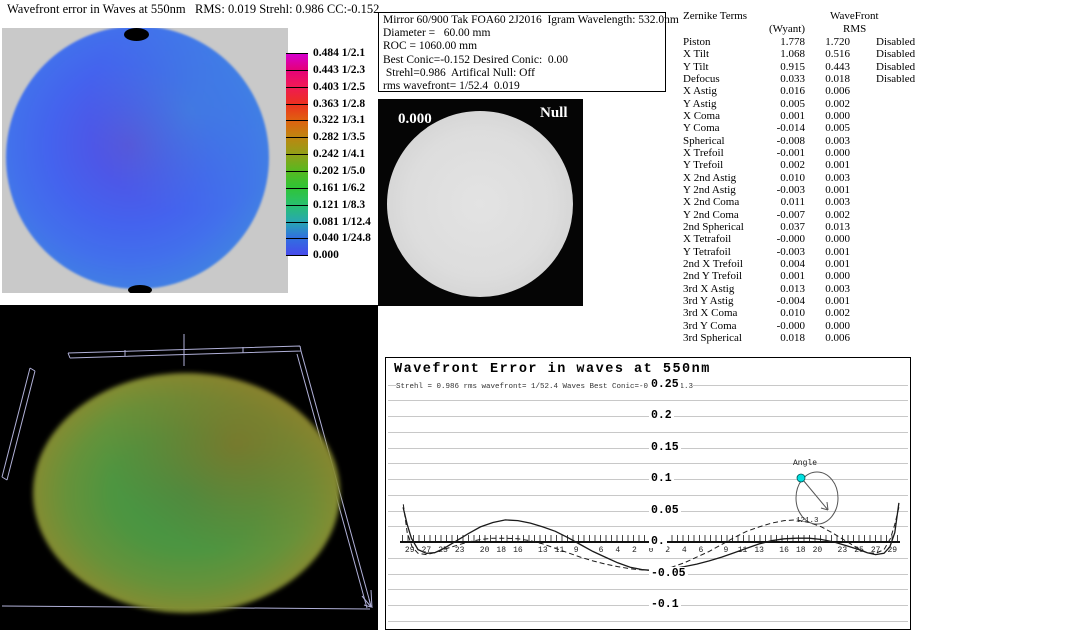 Image resolution: width=1073 pixels, height=630 pixels. What do you see at coordinates (742, 550) in the screenshot?
I see `chart-x-label: 11` at bounding box center [742, 550].